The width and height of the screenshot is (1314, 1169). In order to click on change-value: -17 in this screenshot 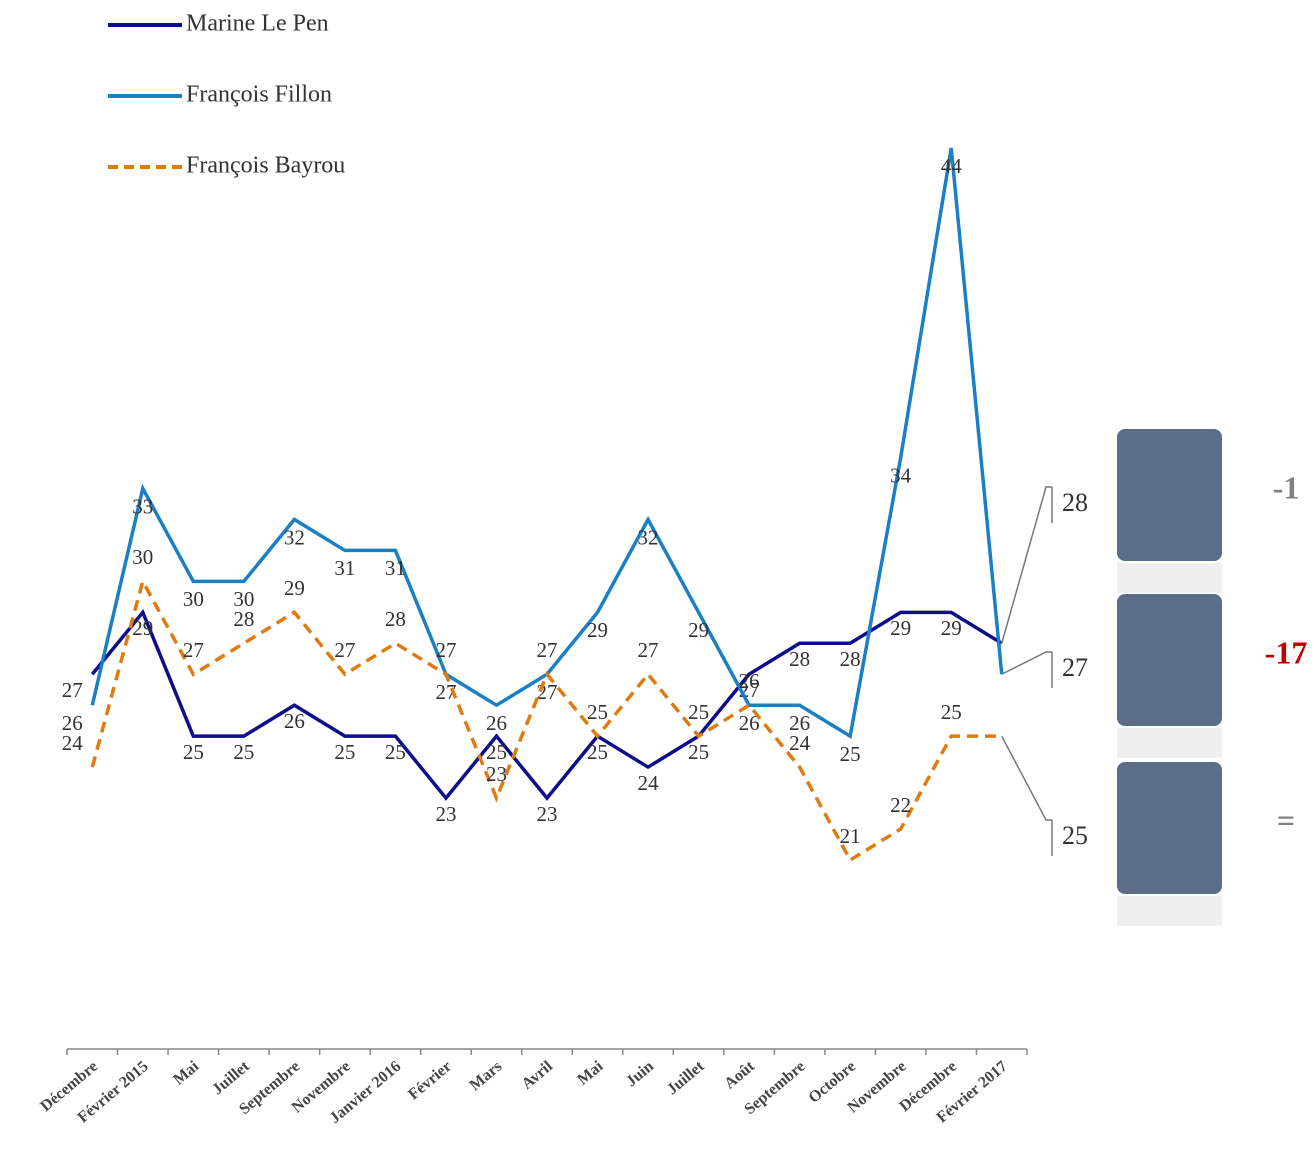, I will do `click(1286, 652)`.